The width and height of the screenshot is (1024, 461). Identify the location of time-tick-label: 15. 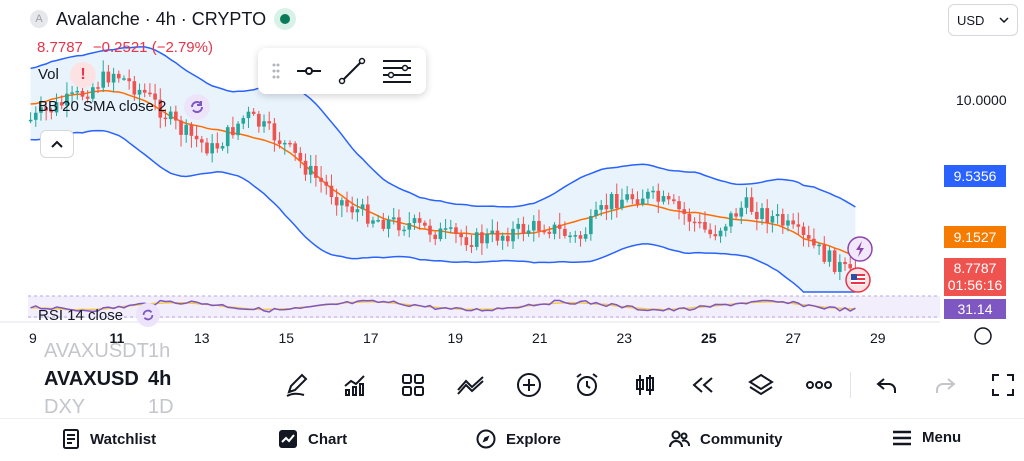
(286, 338).